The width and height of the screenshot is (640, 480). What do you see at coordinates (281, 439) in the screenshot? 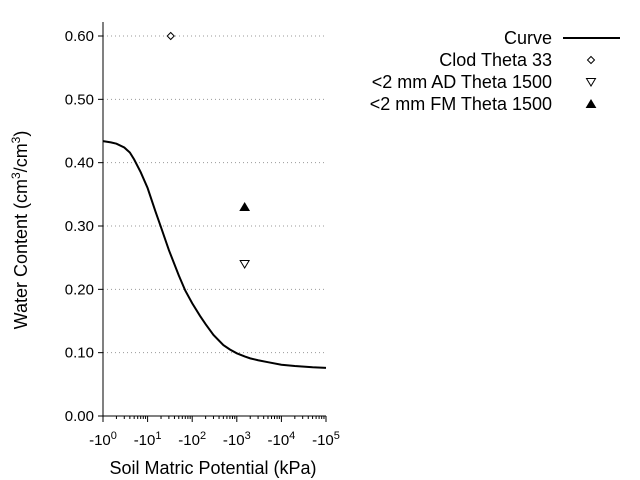
I see `x-tick-label: -104` at bounding box center [281, 439].